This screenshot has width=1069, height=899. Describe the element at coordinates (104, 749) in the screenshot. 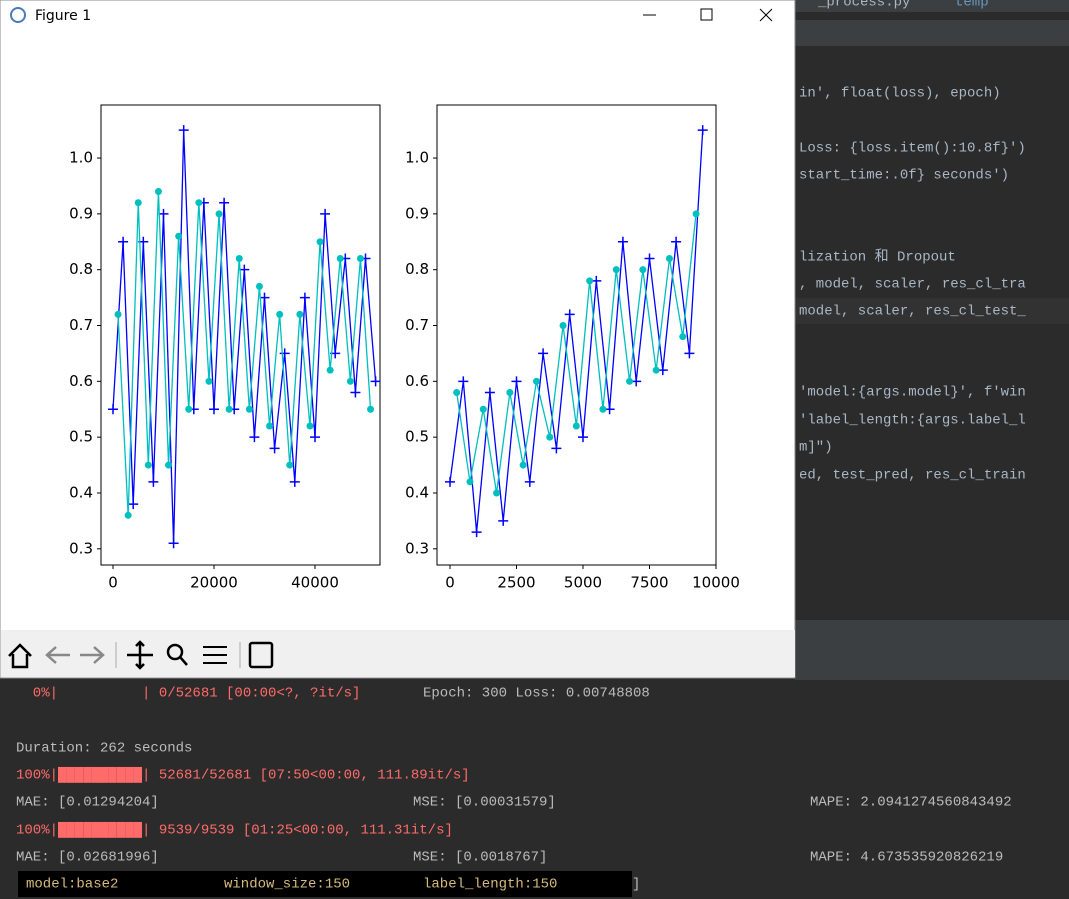

I see `log-line: Duration: 262 seconds` at that location.